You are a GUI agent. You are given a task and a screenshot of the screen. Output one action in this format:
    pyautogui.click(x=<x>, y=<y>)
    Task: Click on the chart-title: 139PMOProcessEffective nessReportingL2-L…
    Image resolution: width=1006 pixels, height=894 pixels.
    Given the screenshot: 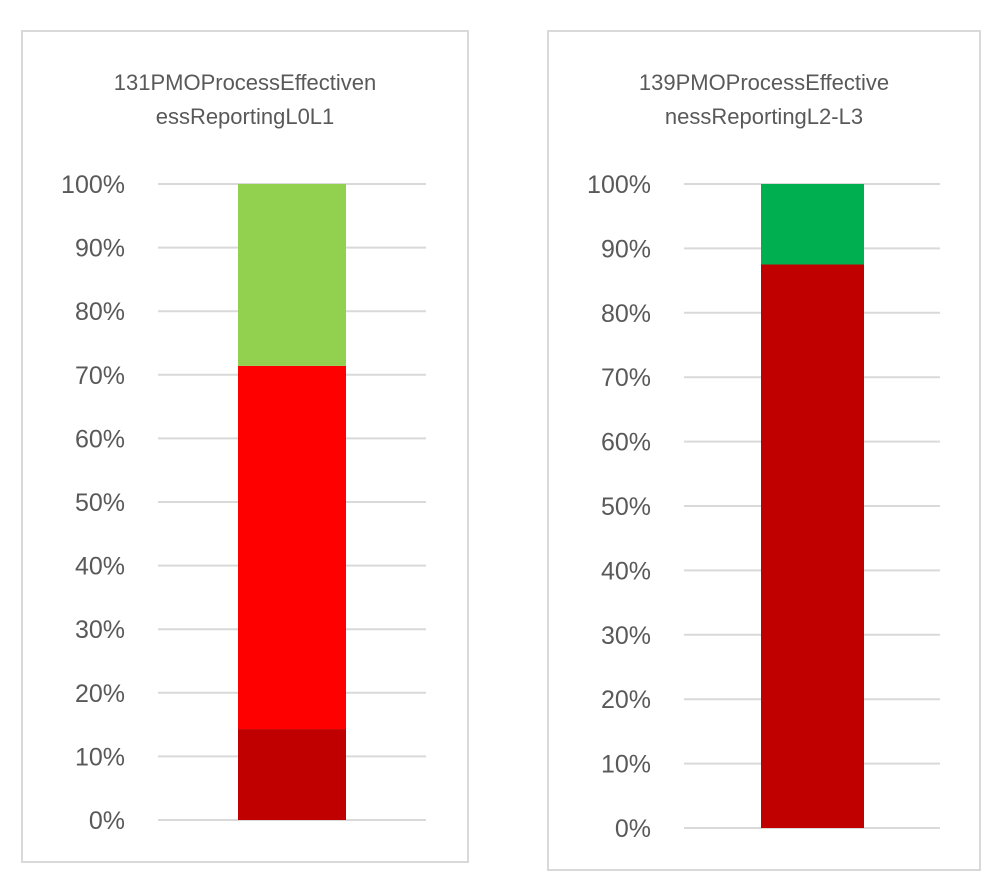 What is the action you would take?
    pyautogui.click(x=764, y=100)
    